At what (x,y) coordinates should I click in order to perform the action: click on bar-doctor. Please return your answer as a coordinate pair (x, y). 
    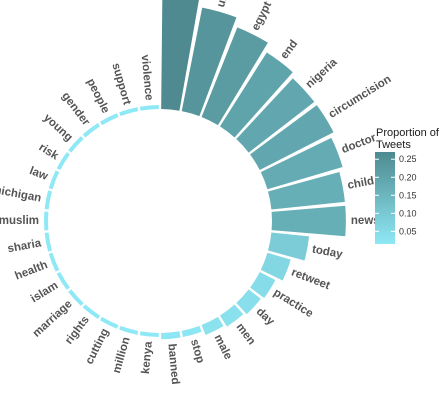
    Looking at the image, I should click on (301, 163).